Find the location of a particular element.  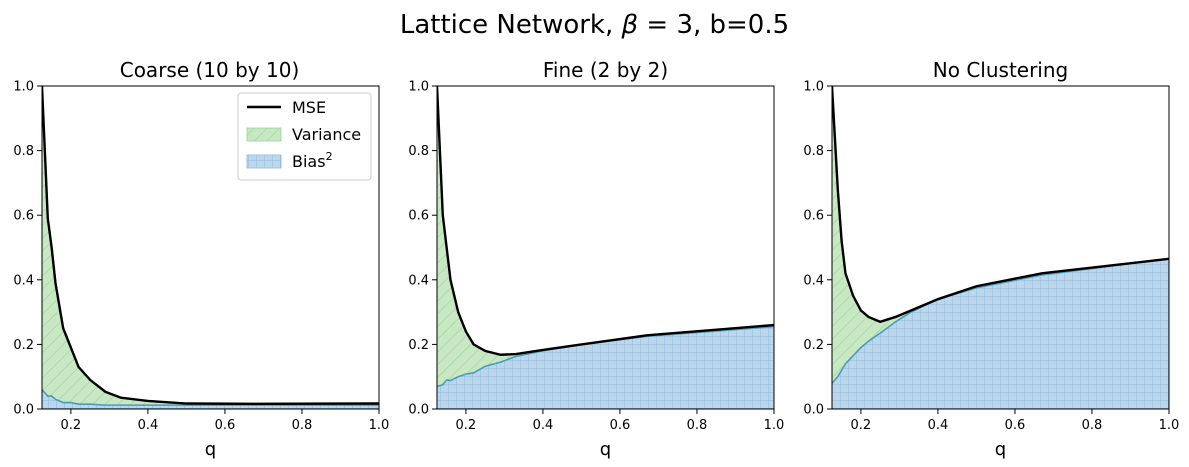

legend-mse-label: MSE is located at coordinates (309, 107).